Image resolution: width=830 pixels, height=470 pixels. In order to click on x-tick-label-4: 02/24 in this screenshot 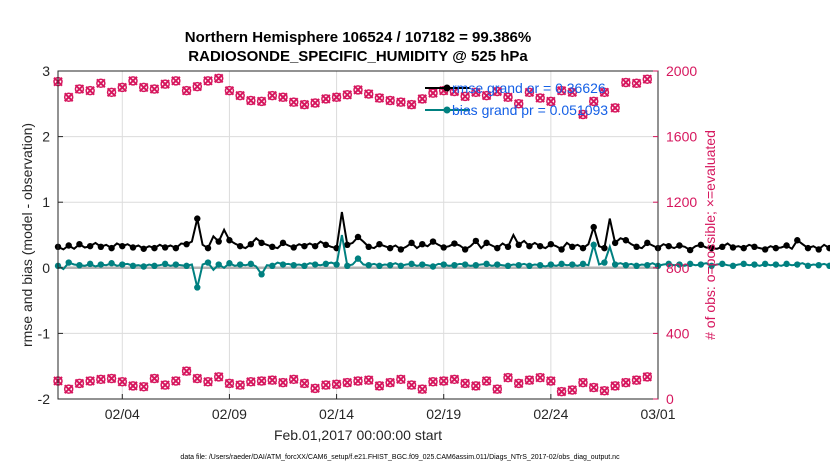, I will do `click(550, 414)`.